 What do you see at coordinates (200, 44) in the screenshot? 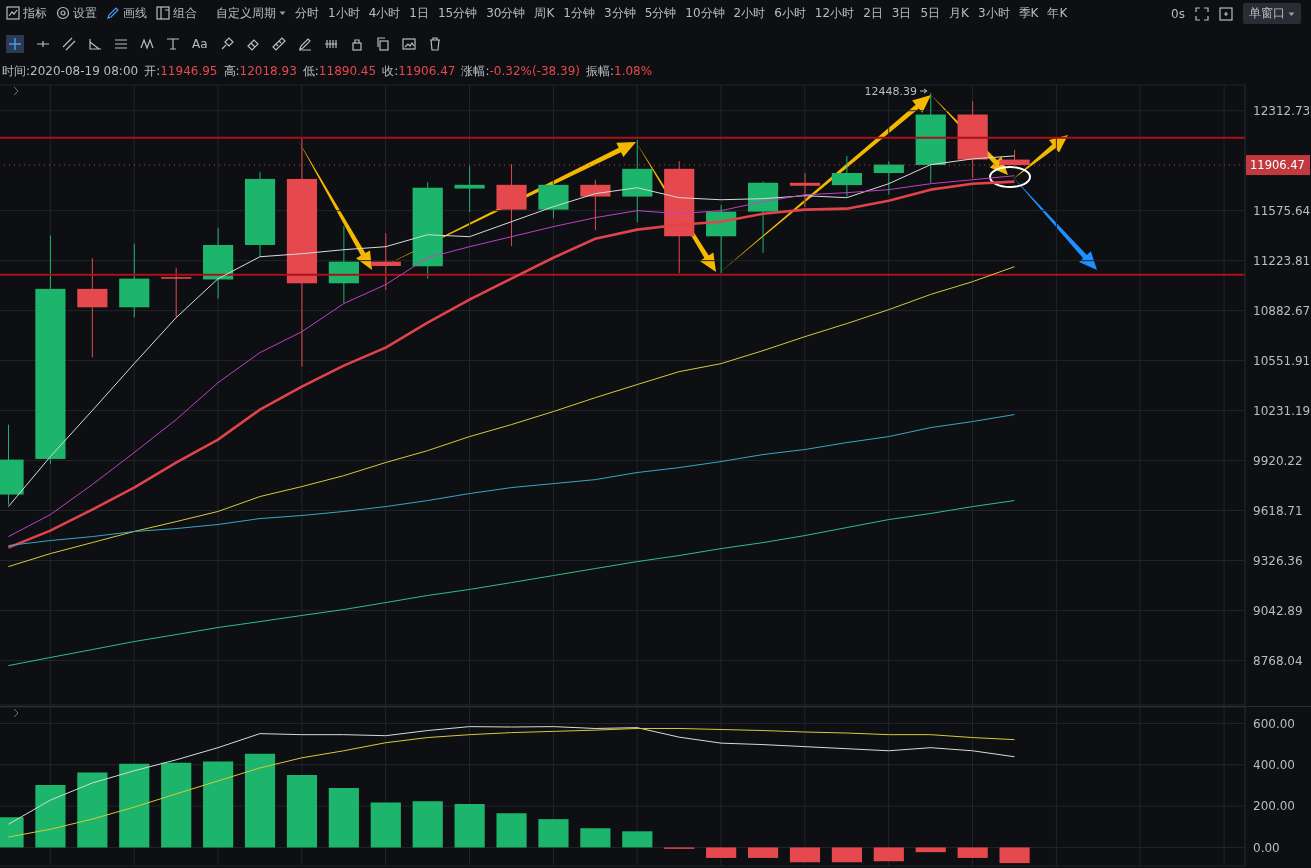
I see `text: Aa` at bounding box center [200, 44].